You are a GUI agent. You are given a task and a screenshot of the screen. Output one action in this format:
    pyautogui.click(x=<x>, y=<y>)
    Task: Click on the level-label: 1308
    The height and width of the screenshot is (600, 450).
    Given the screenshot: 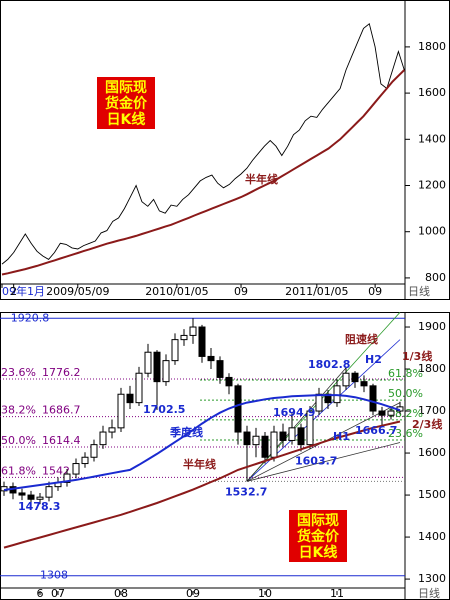 What is the action you would take?
    pyautogui.click(x=54, y=575)
    